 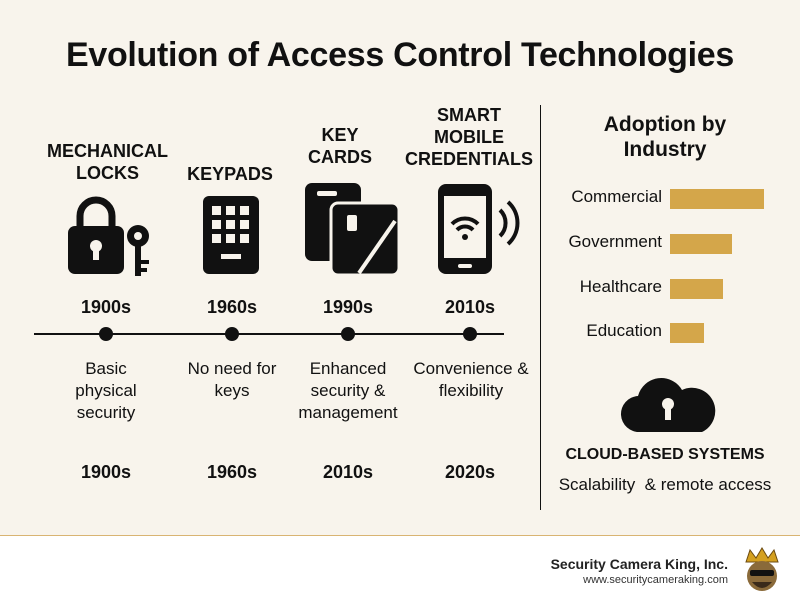 I want to click on bar-label: Commercial, so click(x=616, y=196).